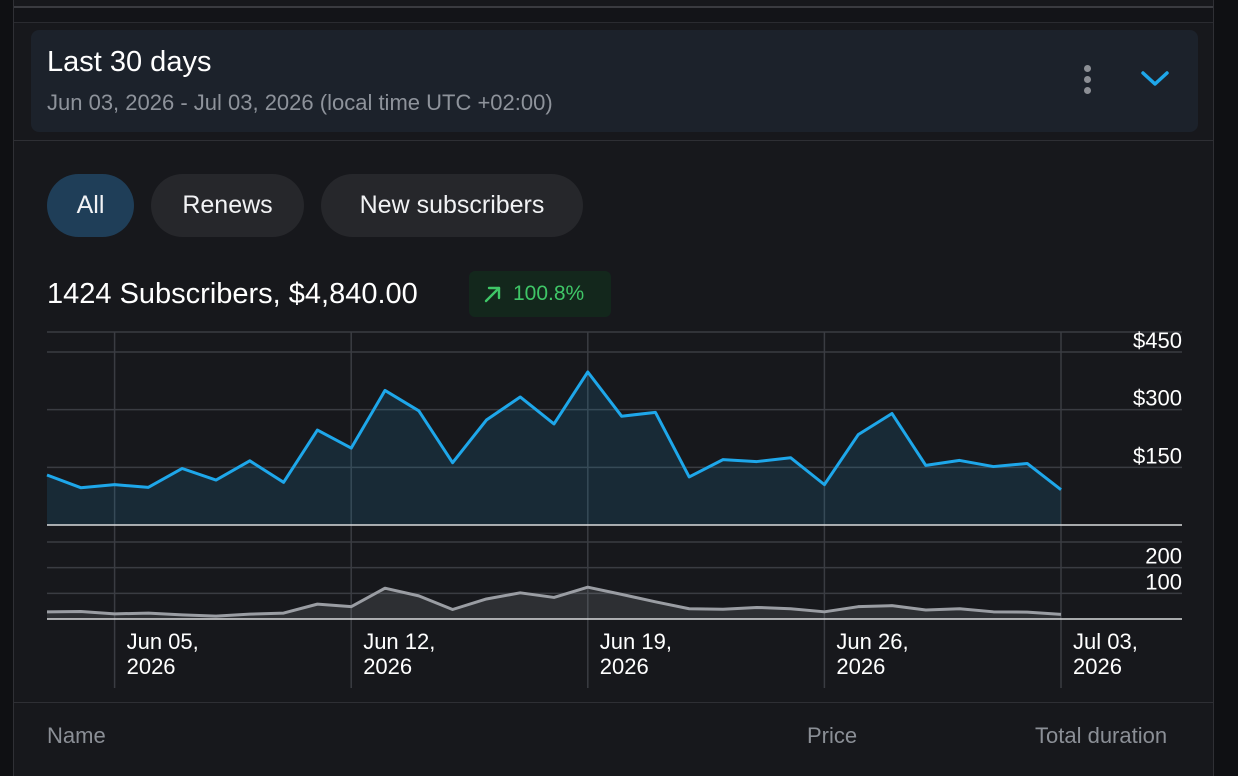  Describe the element at coordinates (554, 430) in the screenshot. I see `revenue-line` at that location.